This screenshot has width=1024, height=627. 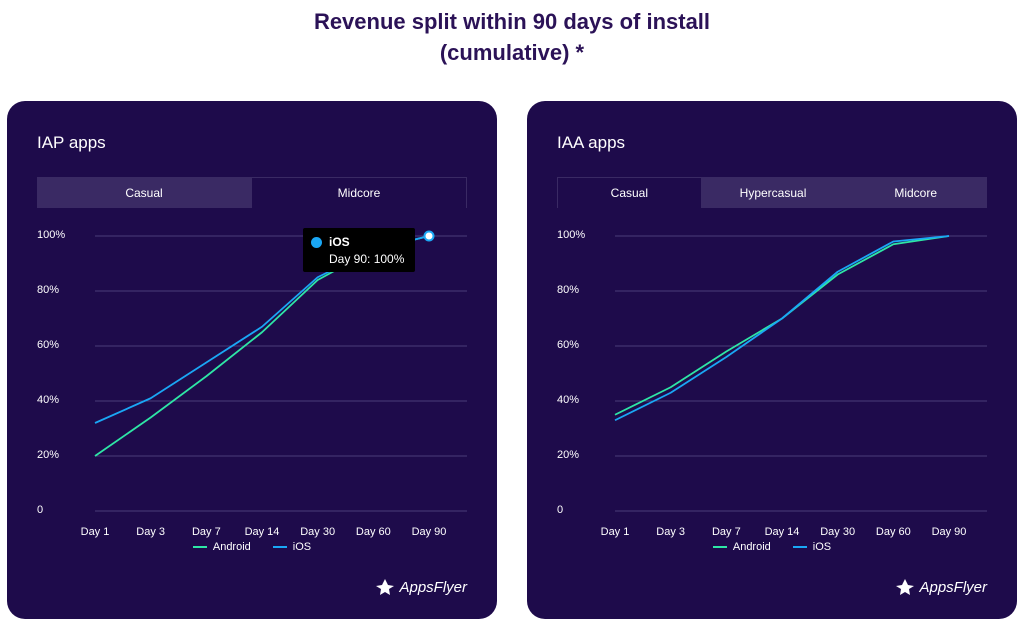 I want to click on segment-tabs: Casual Hypercasual Midcore, so click(x=772, y=192).